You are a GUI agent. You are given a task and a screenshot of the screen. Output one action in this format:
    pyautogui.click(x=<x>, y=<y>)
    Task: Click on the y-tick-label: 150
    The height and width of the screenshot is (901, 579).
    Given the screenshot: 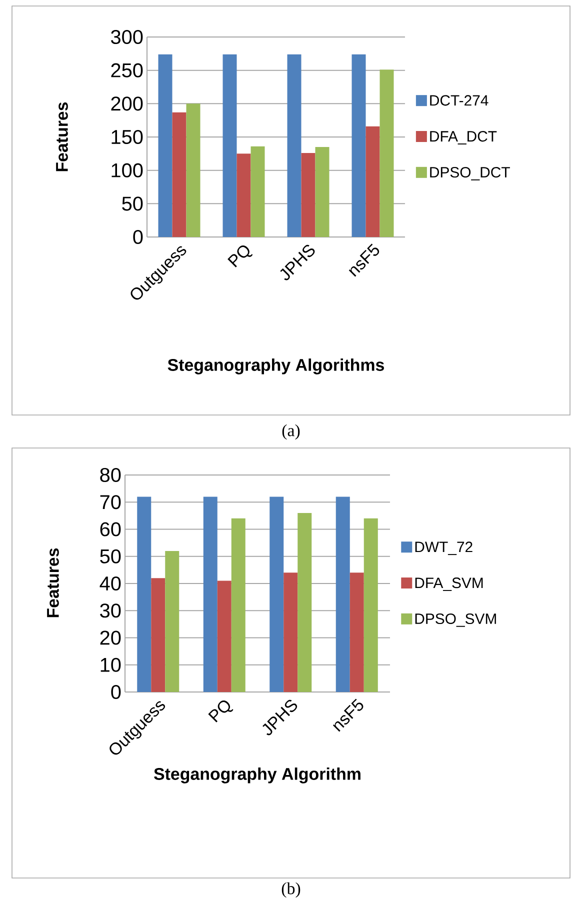 What is the action you would take?
    pyautogui.click(x=127, y=137)
    